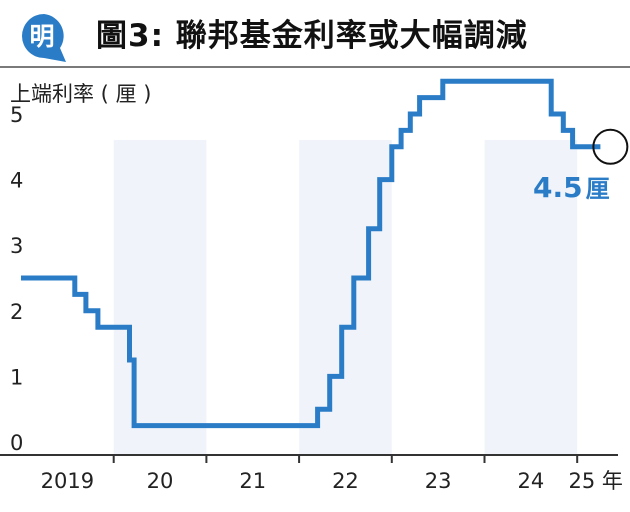 The image size is (630, 512). I want to click on y-tick-label: 2, so click(16, 312).